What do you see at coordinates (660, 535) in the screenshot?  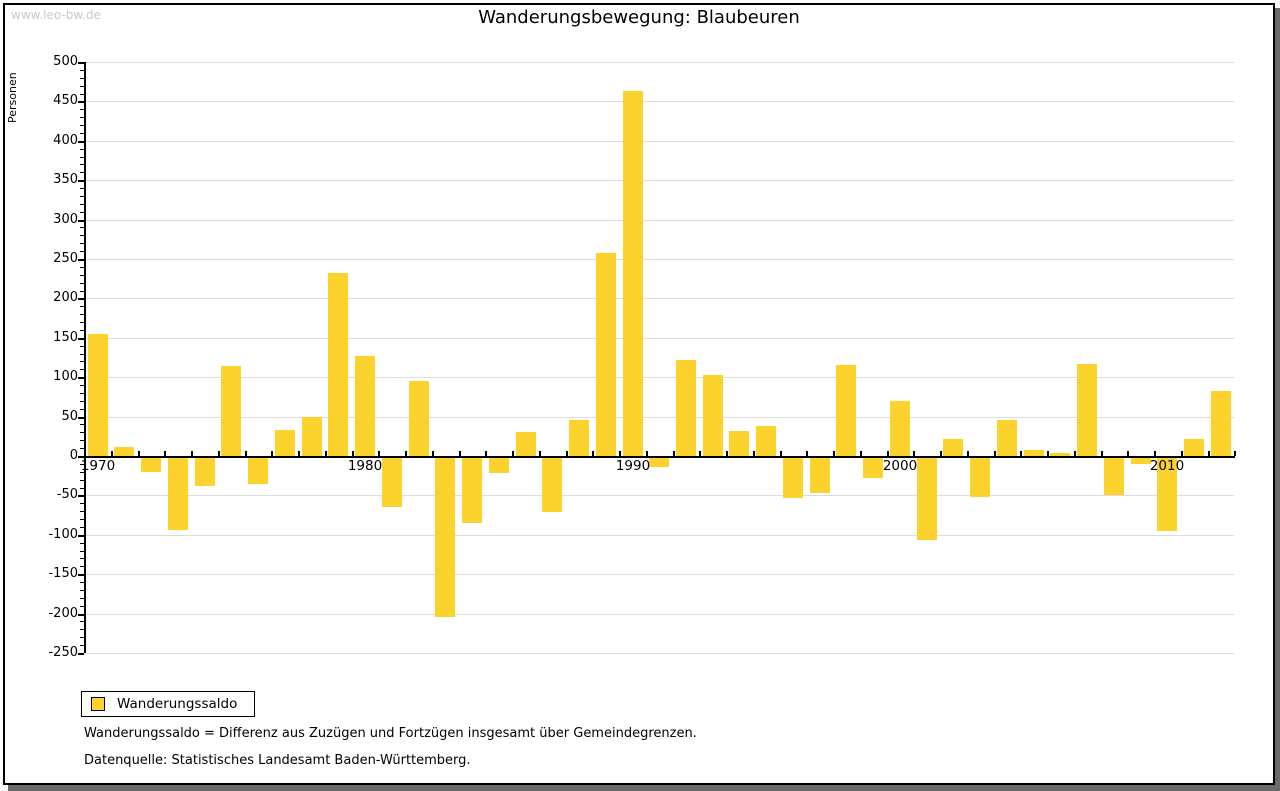 I see `gridline--100` at bounding box center [660, 535].